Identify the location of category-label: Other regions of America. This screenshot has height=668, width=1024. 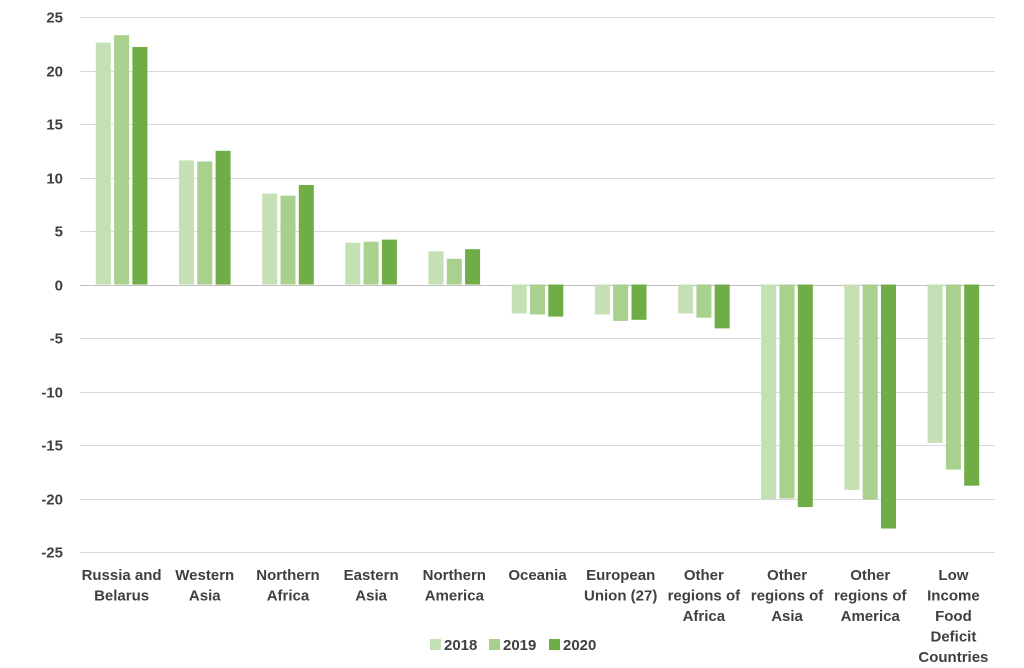
(871, 596).